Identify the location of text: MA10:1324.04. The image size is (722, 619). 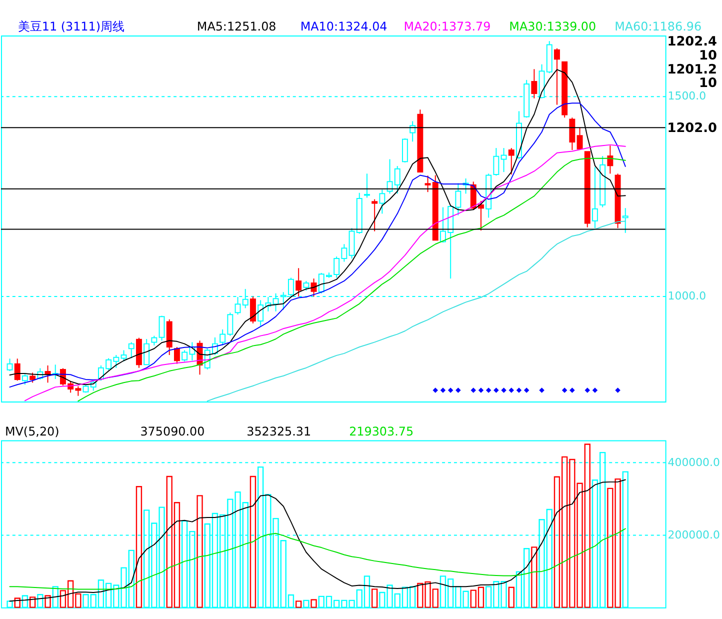
(344, 27).